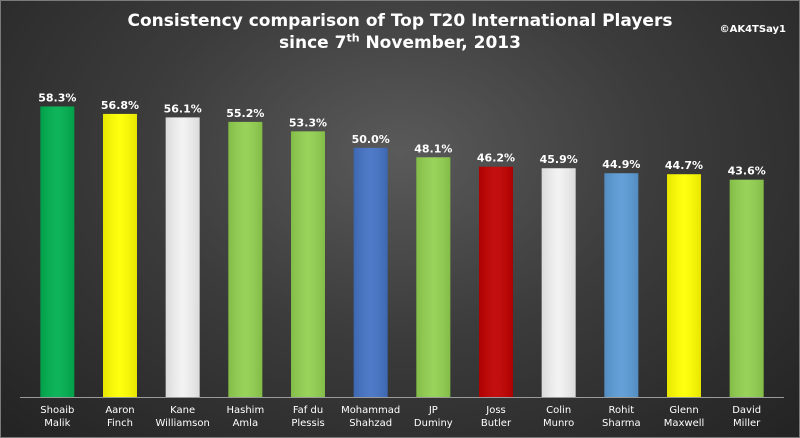  I want to click on category-label-5-line-1: Shahzad, so click(371, 423).